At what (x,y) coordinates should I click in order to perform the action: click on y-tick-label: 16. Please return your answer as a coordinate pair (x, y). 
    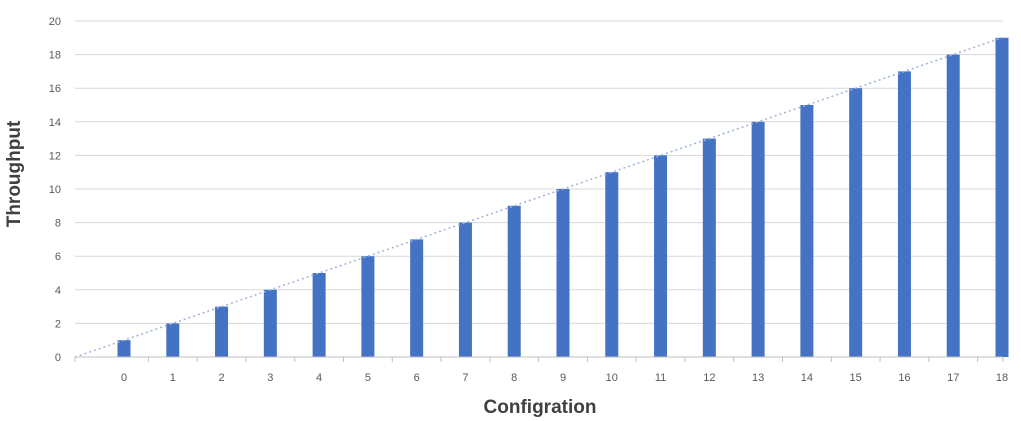
    Looking at the image, I should click on (55, 89).